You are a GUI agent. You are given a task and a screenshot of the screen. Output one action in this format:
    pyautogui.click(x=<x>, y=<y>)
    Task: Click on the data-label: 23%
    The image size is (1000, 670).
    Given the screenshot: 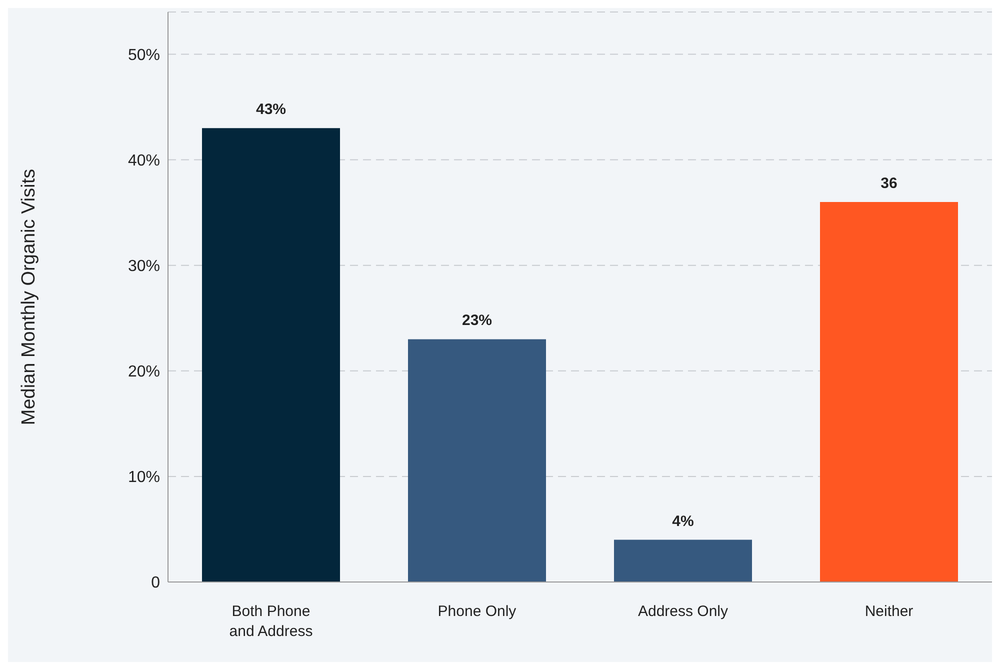 What is the action you would take?
    pyautogui.click(x=477, y=321)
    